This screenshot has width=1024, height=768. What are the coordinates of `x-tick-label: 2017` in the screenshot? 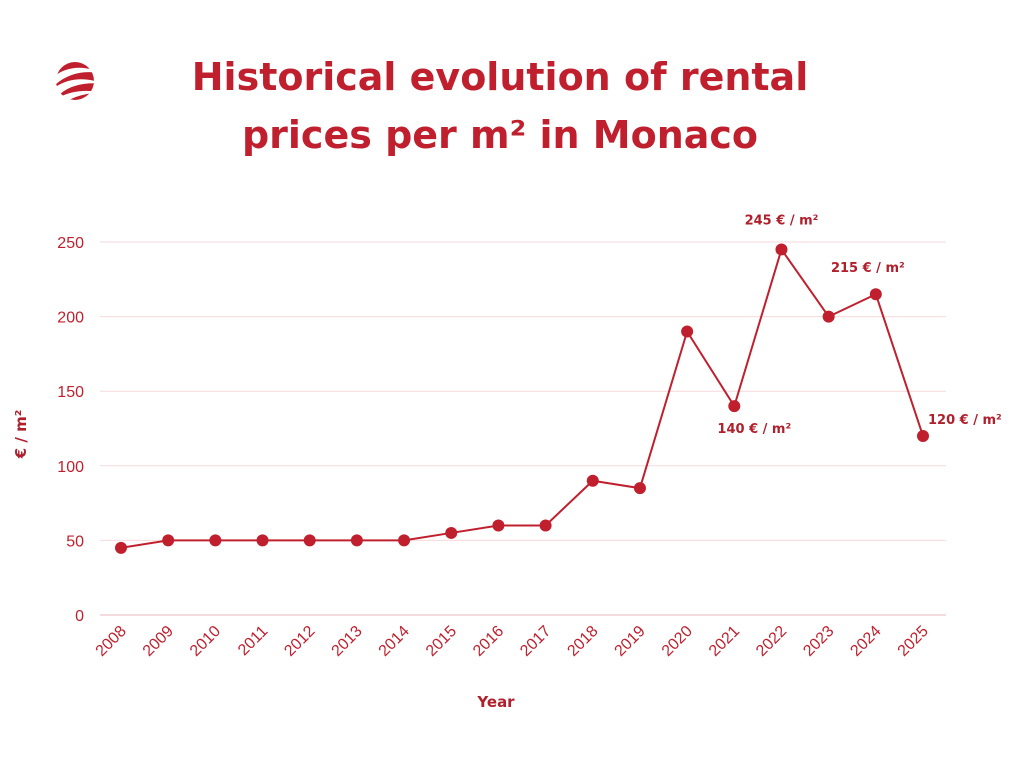 It's located at (535, 641).